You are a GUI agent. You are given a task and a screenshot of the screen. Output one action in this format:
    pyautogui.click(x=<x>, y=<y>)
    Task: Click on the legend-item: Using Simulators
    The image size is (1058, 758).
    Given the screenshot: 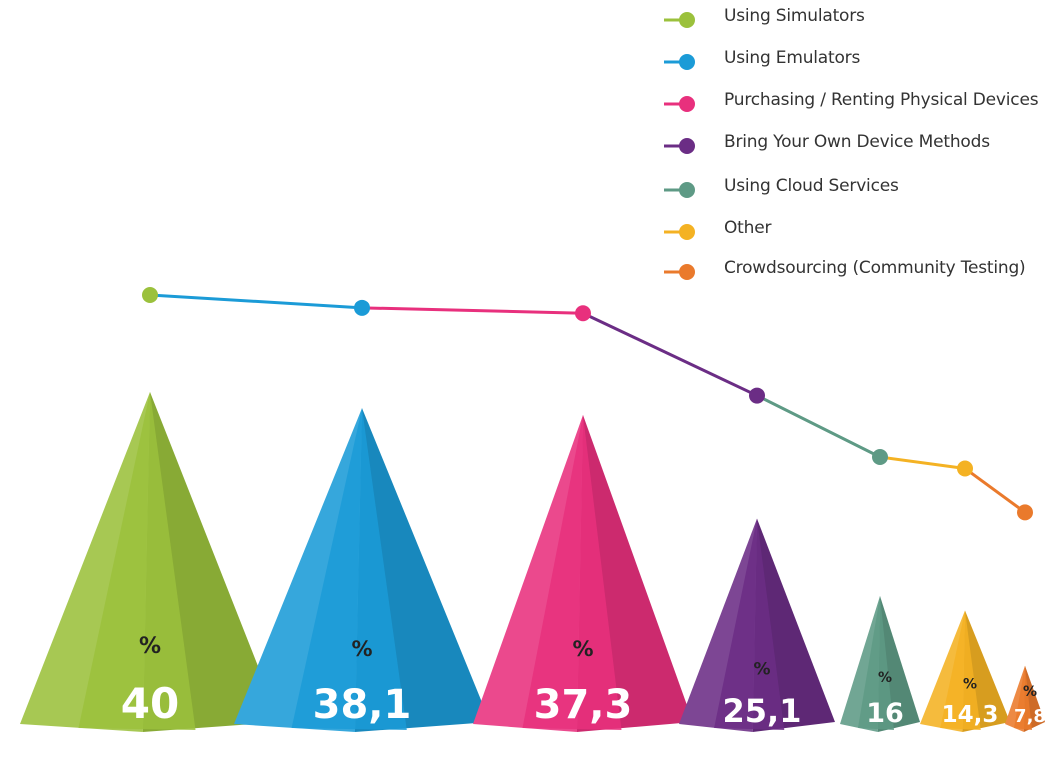 What is the action you would take?
    pyautogui.click(x=860, y=19)
    